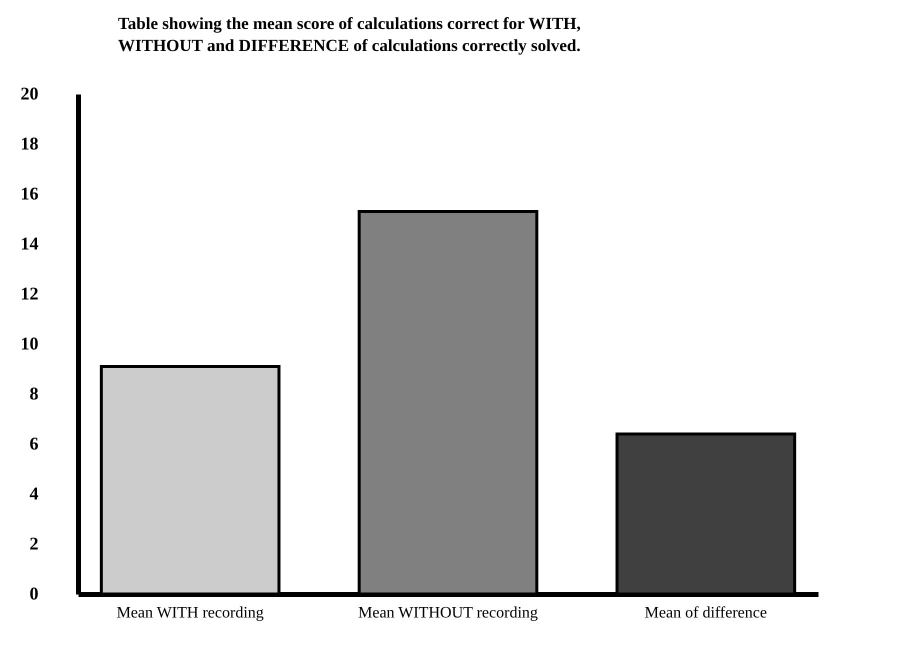  What do you see at coordinates (448, 613) in the screenshot?
I see `x-tick-label: Mean WITHOUT recording` at bounding box center [448, 613].